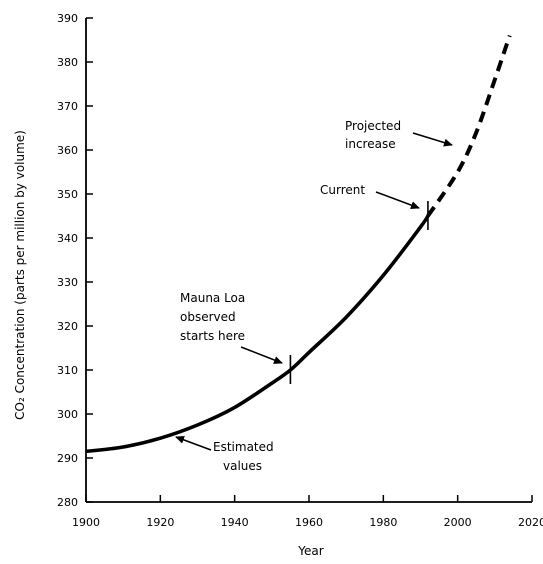 This screenshot has height=564, width=543. Describe the element at coordinates (359, 292) in the screenshot. I see `marker-group` at that location.